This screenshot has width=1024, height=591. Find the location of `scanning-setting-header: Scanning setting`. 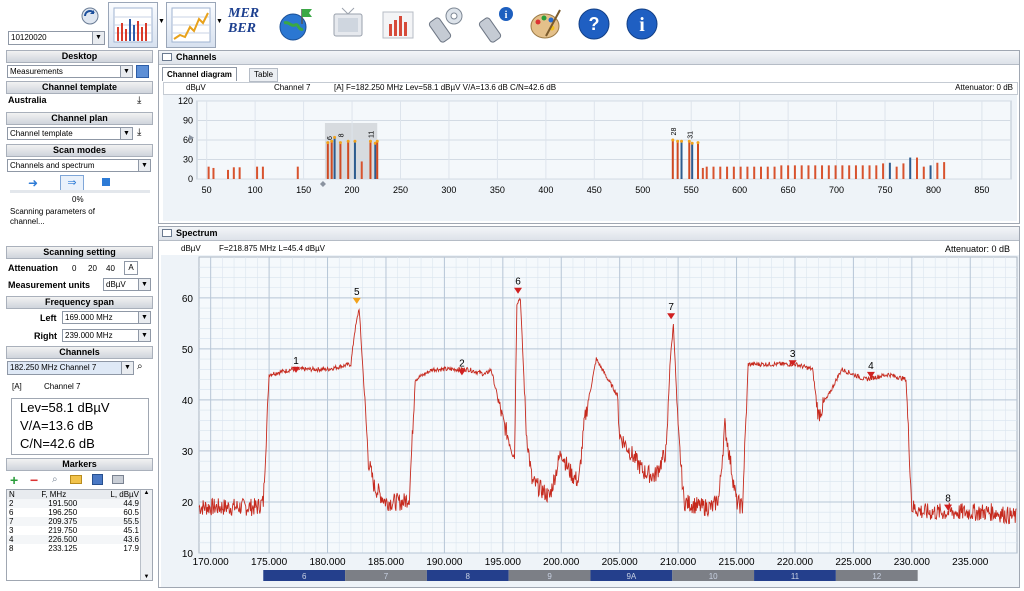

scanning-setting-header: Scanning setting is located at coordinates (79, 252).